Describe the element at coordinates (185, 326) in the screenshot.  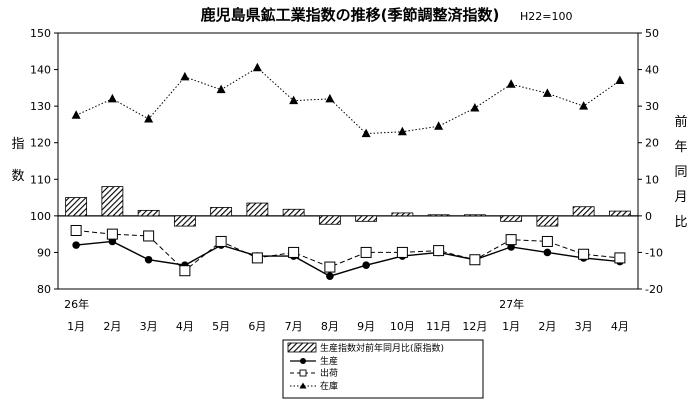
I see `x-tick-label-3: 4月` at that location.